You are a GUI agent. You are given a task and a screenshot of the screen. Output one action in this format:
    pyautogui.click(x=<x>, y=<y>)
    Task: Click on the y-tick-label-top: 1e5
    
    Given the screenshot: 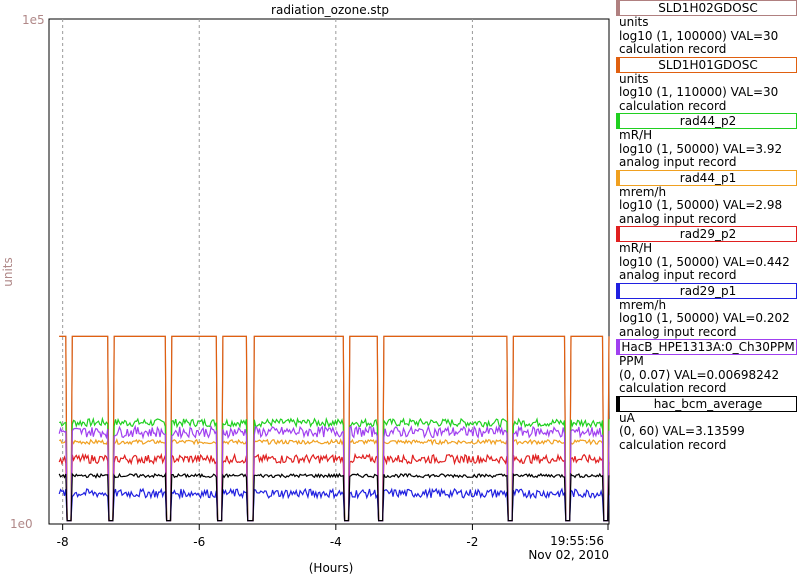 What is the action you would take?
    pyautogui.click(x=33, y=20)
    